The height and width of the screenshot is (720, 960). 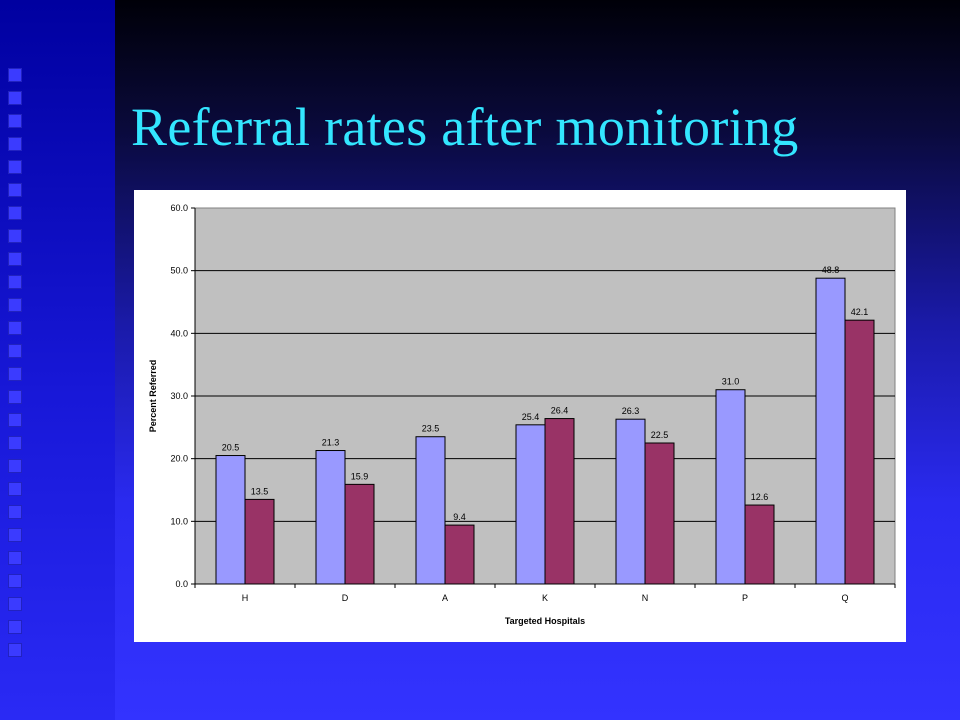 What do you see at coordinates (459, 517) in the screenshot?
I see `bar-value-label: 9.4` at bounding box center [459, 517].